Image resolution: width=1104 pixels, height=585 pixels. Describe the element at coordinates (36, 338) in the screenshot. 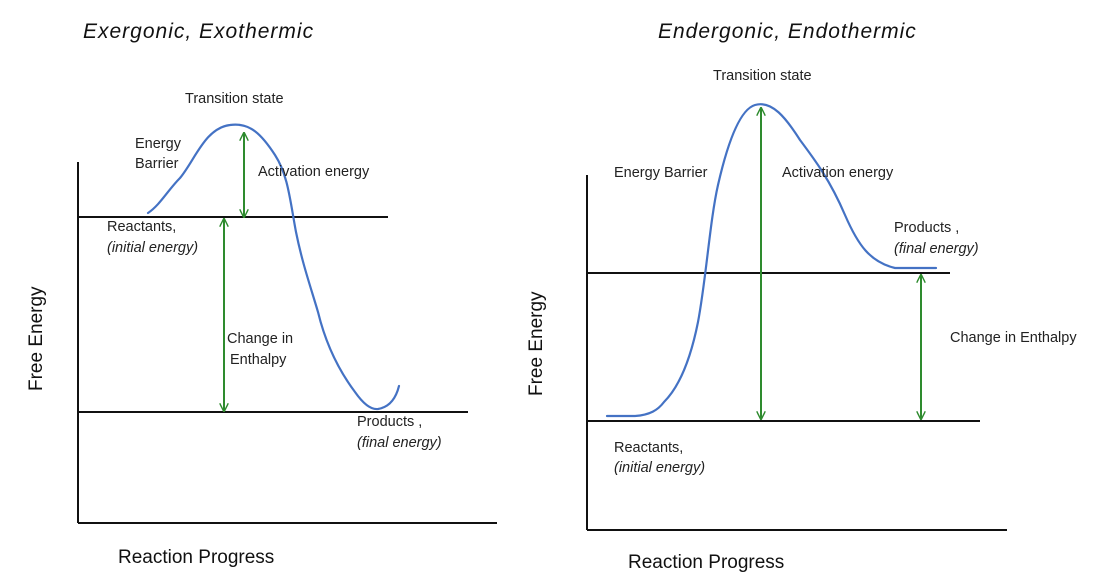

I see `left-y-axis-label: Free Energy` at that location.